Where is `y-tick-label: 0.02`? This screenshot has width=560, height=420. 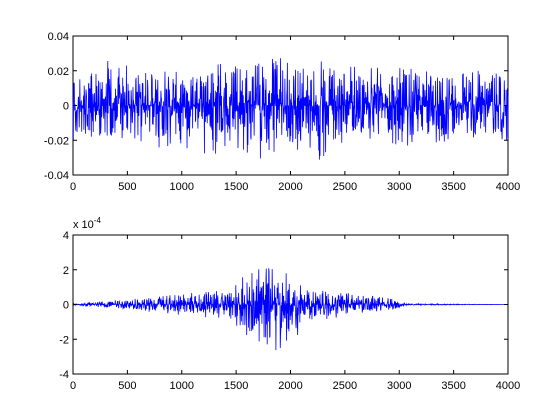
y-tick-label: 0.02 is located at coordinates (58, 72).